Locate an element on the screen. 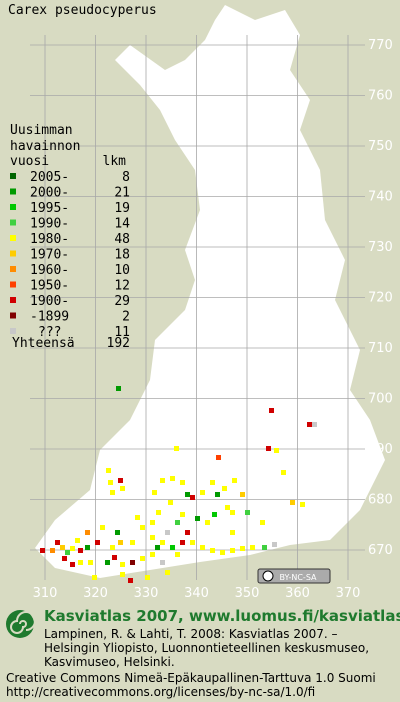 The image size is (400, 702). legend-label: 1970- is located at coordinates (49, 255).